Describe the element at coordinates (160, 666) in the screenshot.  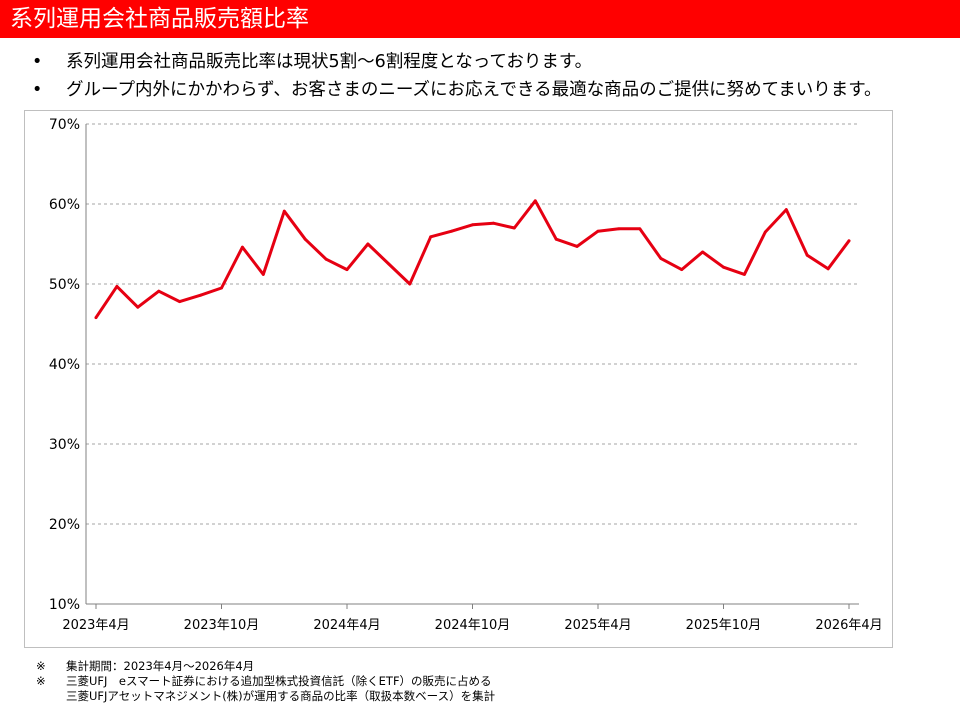
I see `footnote-text: 集計期間：2023年4月～2026年4月` at that location.